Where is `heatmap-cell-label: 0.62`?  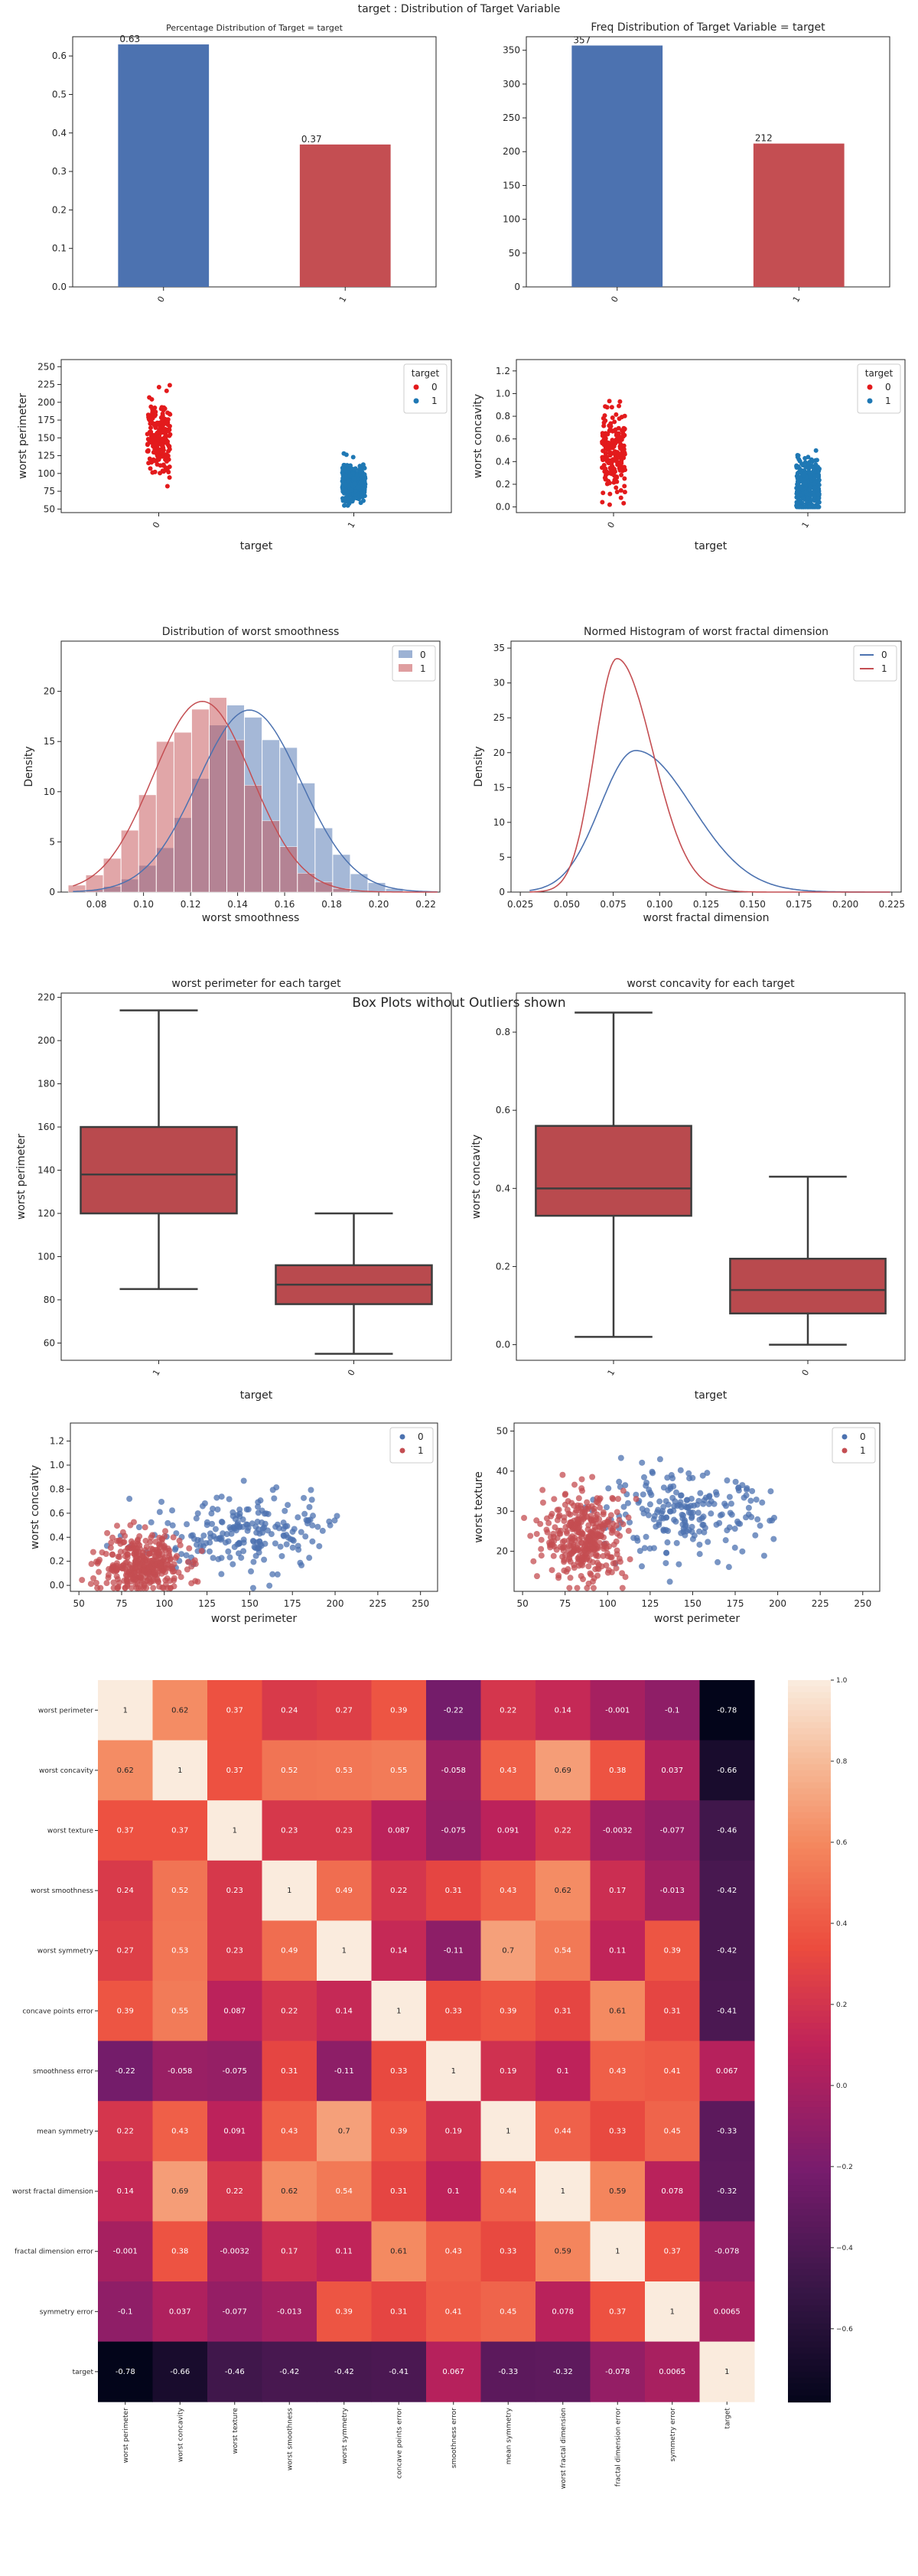 heatmap-cell-label: 0.62 is located at coordinates (125, 1771).